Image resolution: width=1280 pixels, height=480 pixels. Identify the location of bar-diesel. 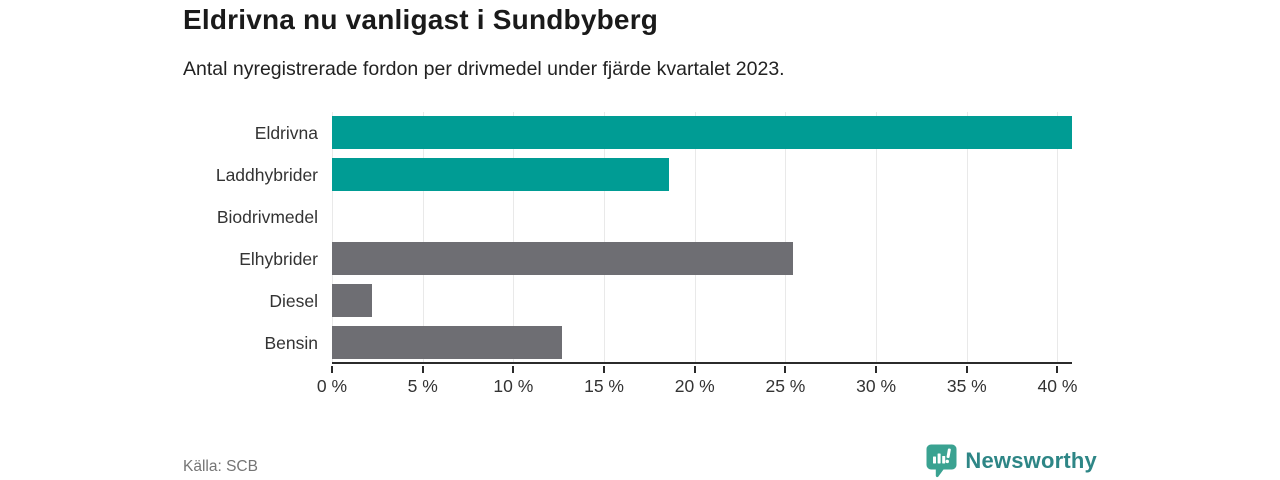
(352, 300).